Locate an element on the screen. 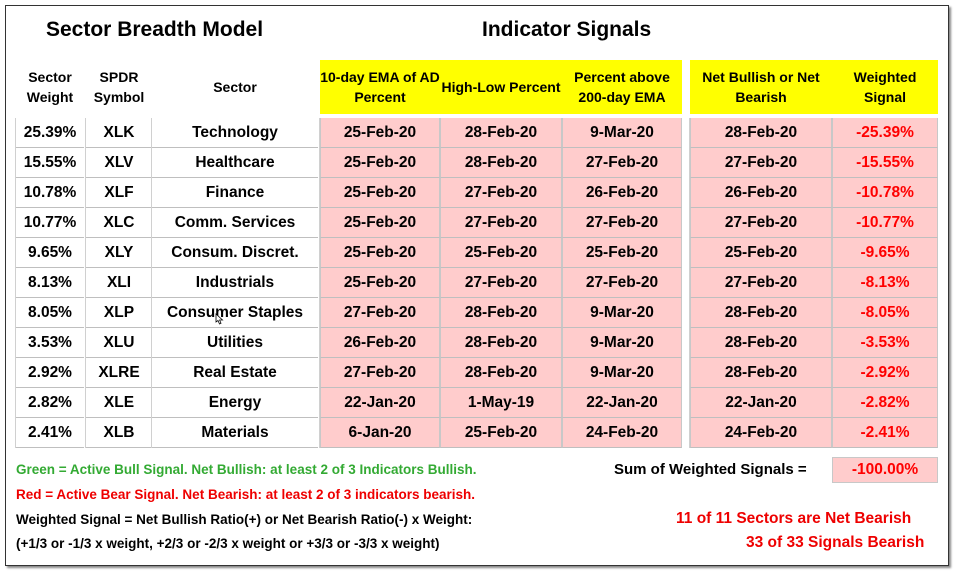 This screenshot has height=571, width=954. sum-label: Sum of Weighted Signals = is located at coordinates (710, 469).